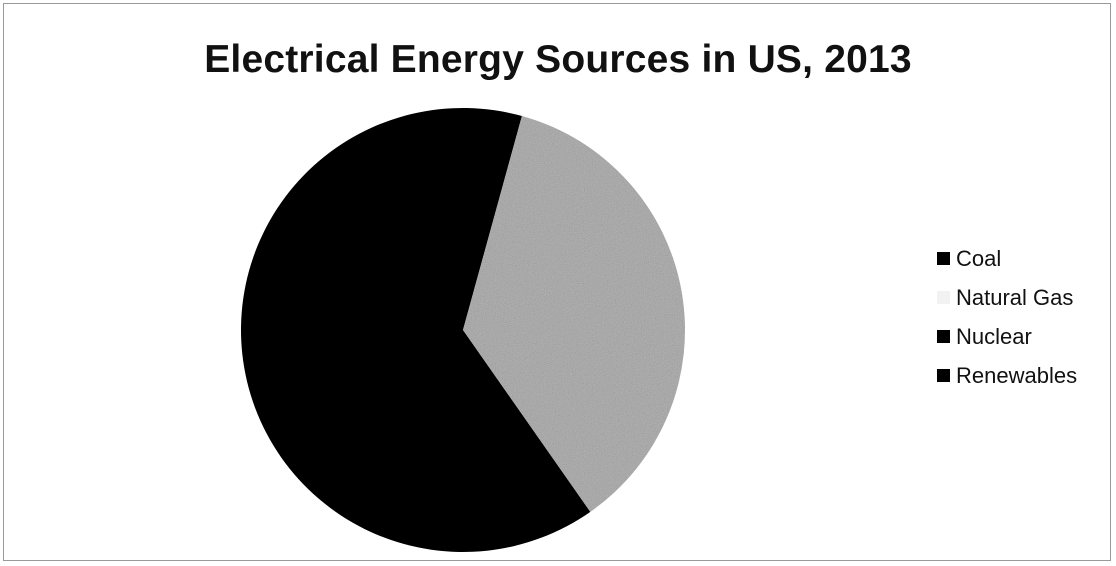 Image resolution: width=1116 pixels, height=566 pixels. Describe the element at coordinates (943, 375) in the screenshot. I see `legend-swatch-renewables` at that location.